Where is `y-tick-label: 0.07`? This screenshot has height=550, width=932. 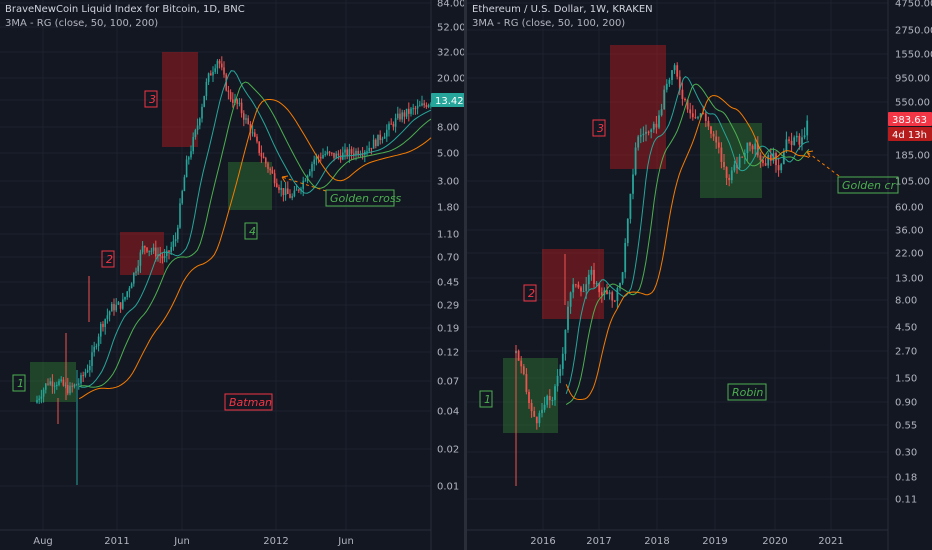 y-tick-label: 0.07 is located at coordinates (448, 382).